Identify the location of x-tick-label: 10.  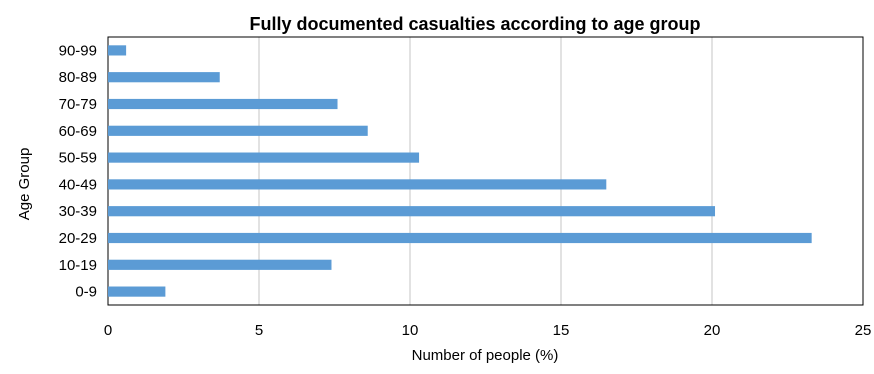
(410, 330).